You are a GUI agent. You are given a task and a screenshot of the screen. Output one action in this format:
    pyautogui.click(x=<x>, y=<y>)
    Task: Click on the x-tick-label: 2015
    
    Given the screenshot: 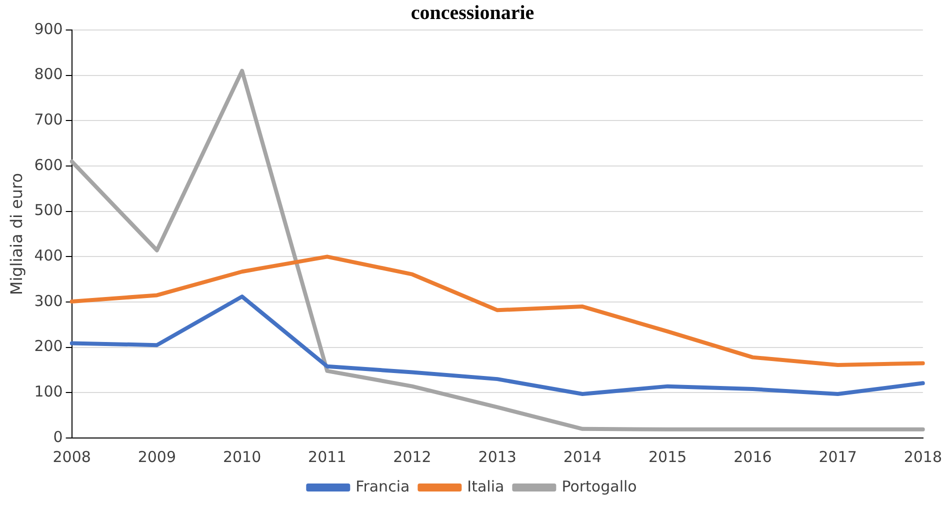 What is the action you would take?
    pyautogui.click(x=667, y=457)
    